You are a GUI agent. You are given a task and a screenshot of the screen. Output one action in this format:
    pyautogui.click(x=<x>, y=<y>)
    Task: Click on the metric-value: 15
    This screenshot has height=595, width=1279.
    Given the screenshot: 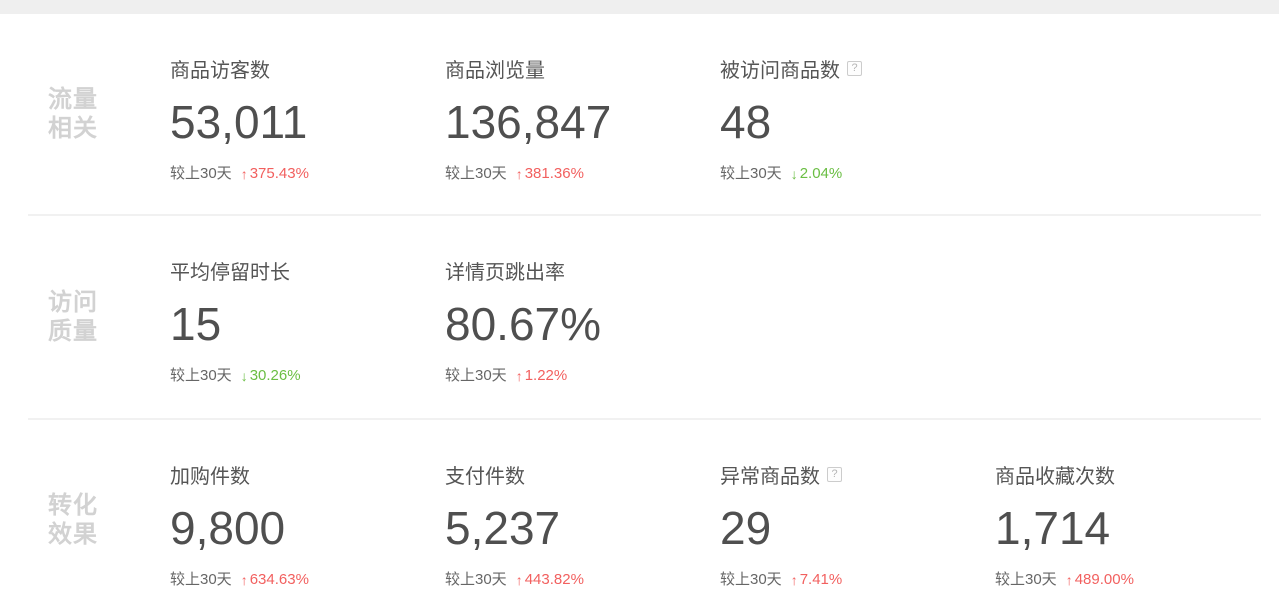 What is the action you would take?
    pyautogui.click(x=196, y=324)
    